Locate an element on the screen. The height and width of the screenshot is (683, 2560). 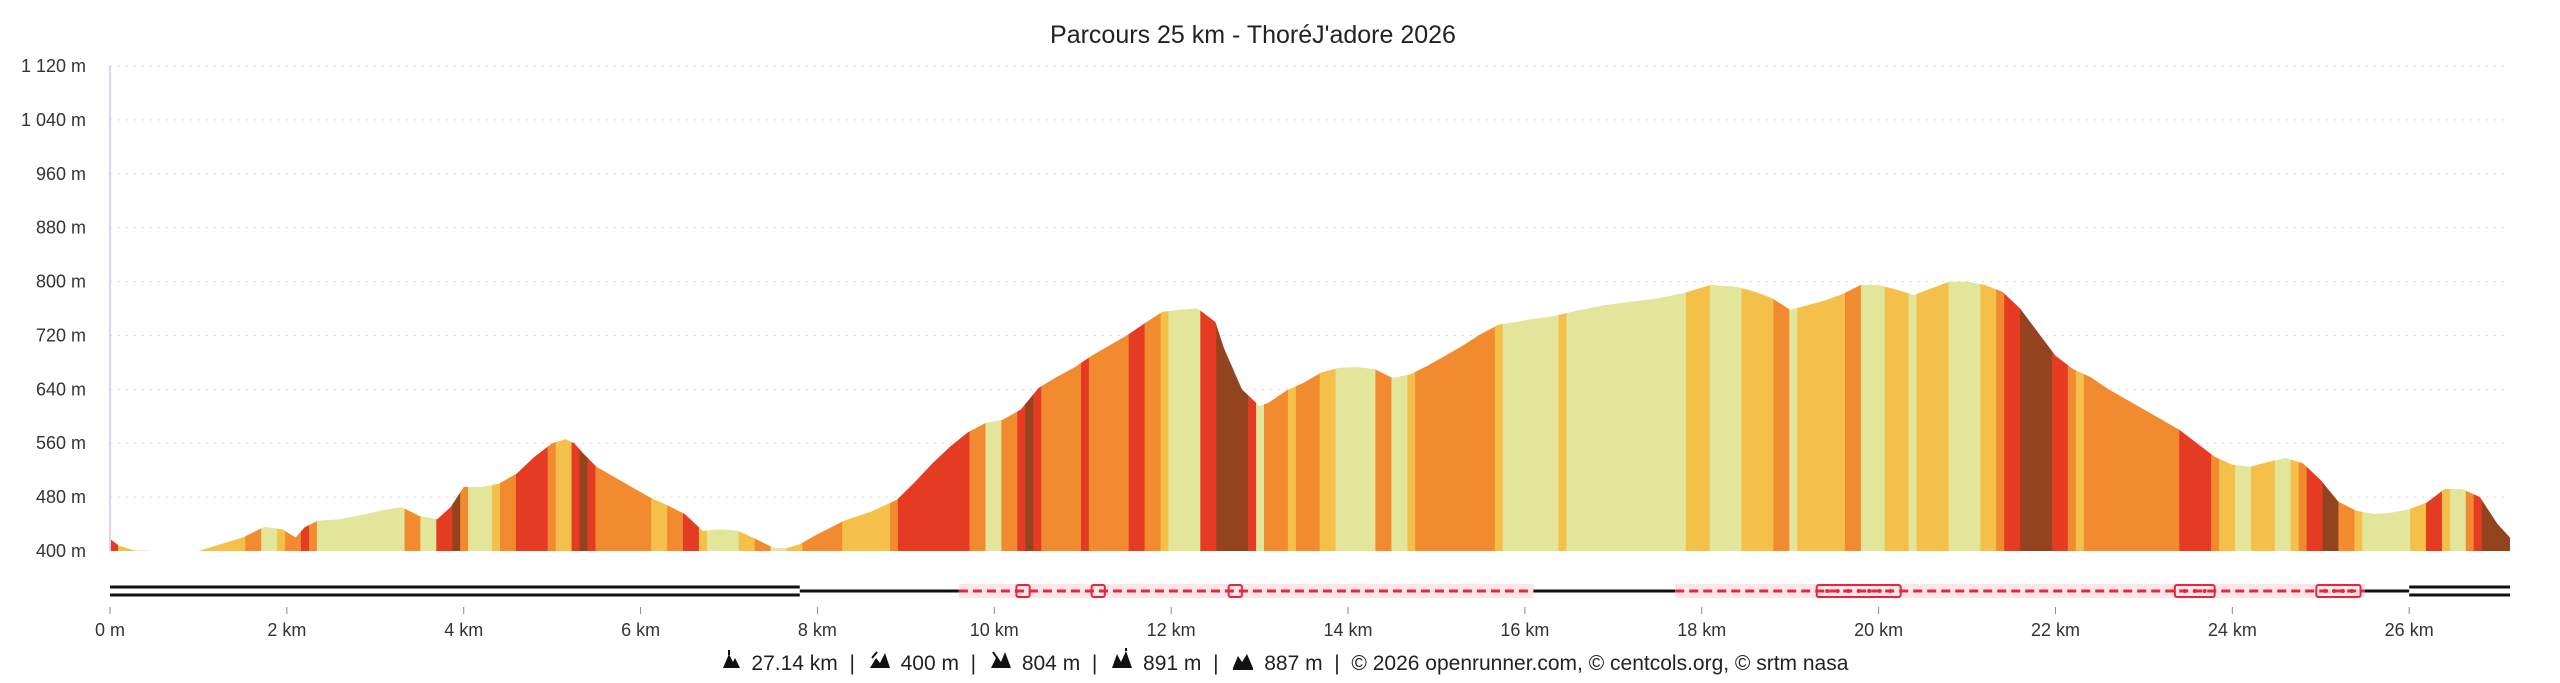
x-tick-label: 8 km is located at coordinates (817, 630).